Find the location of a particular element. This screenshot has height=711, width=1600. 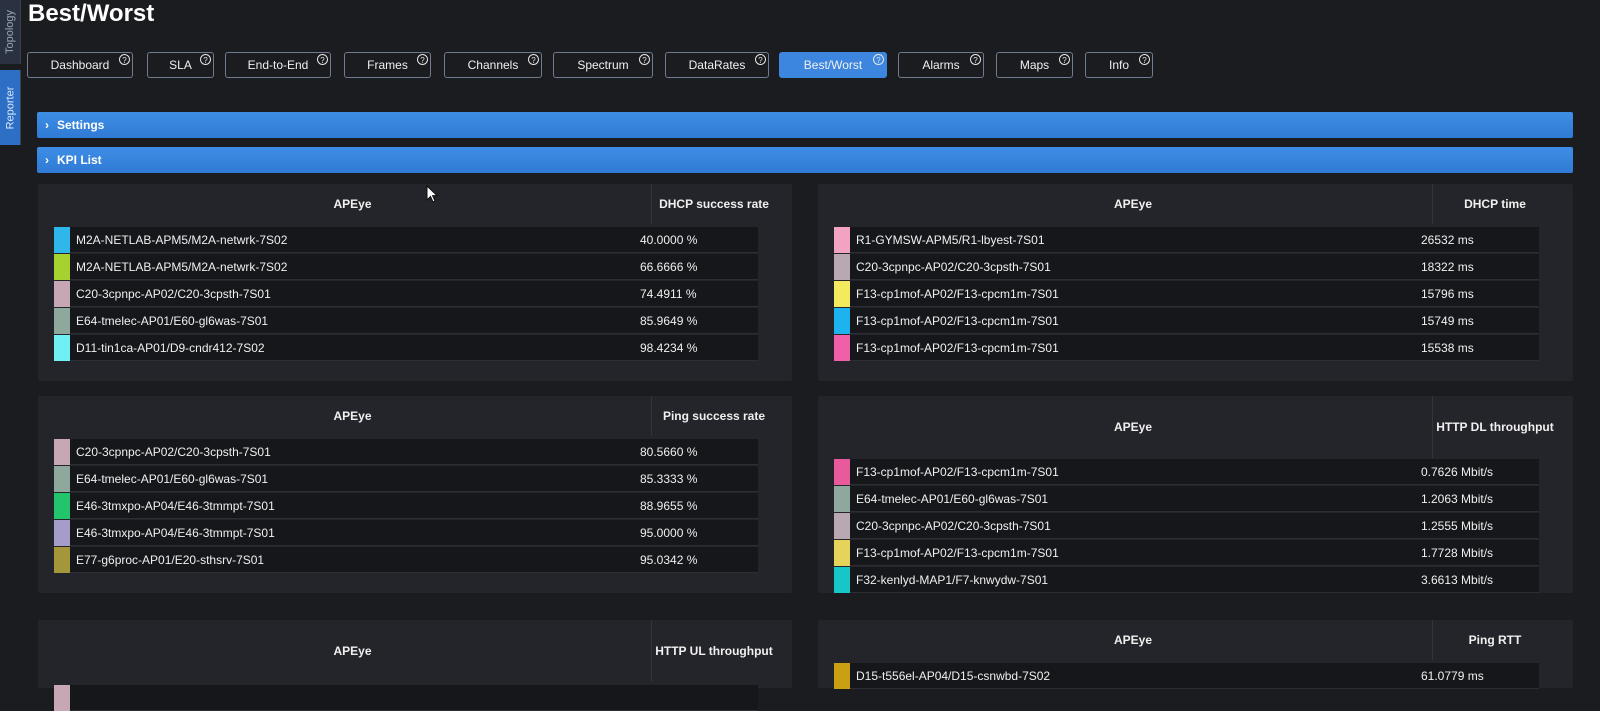

tab-sla: SLA? is located at coordinates (180, 65).